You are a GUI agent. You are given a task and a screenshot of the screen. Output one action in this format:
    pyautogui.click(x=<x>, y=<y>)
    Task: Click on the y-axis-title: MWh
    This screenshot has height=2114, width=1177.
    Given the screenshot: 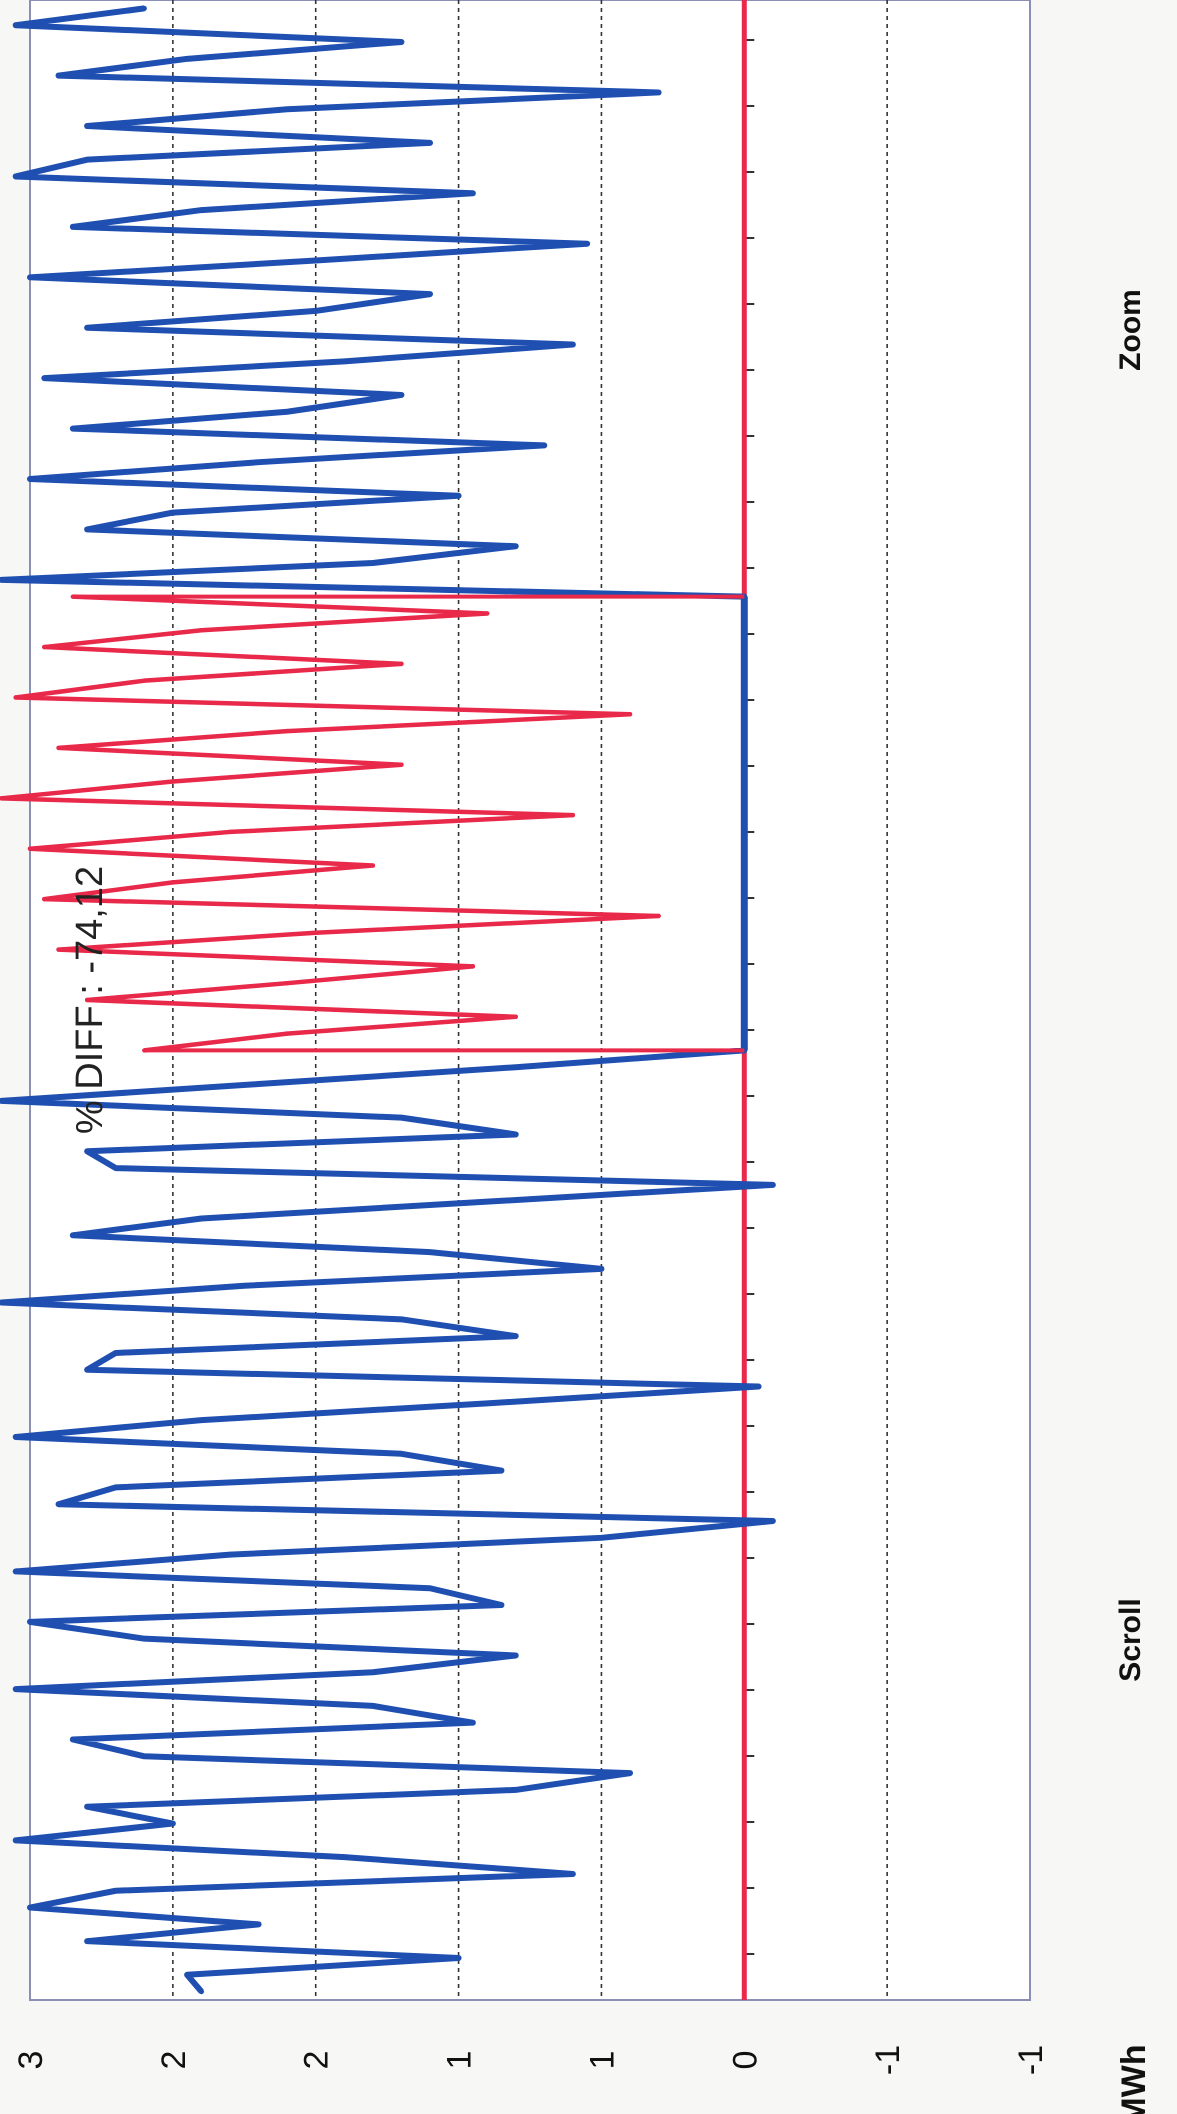 What is the action you would take?
    pyautogui.click(x=1134, y=2079)
    